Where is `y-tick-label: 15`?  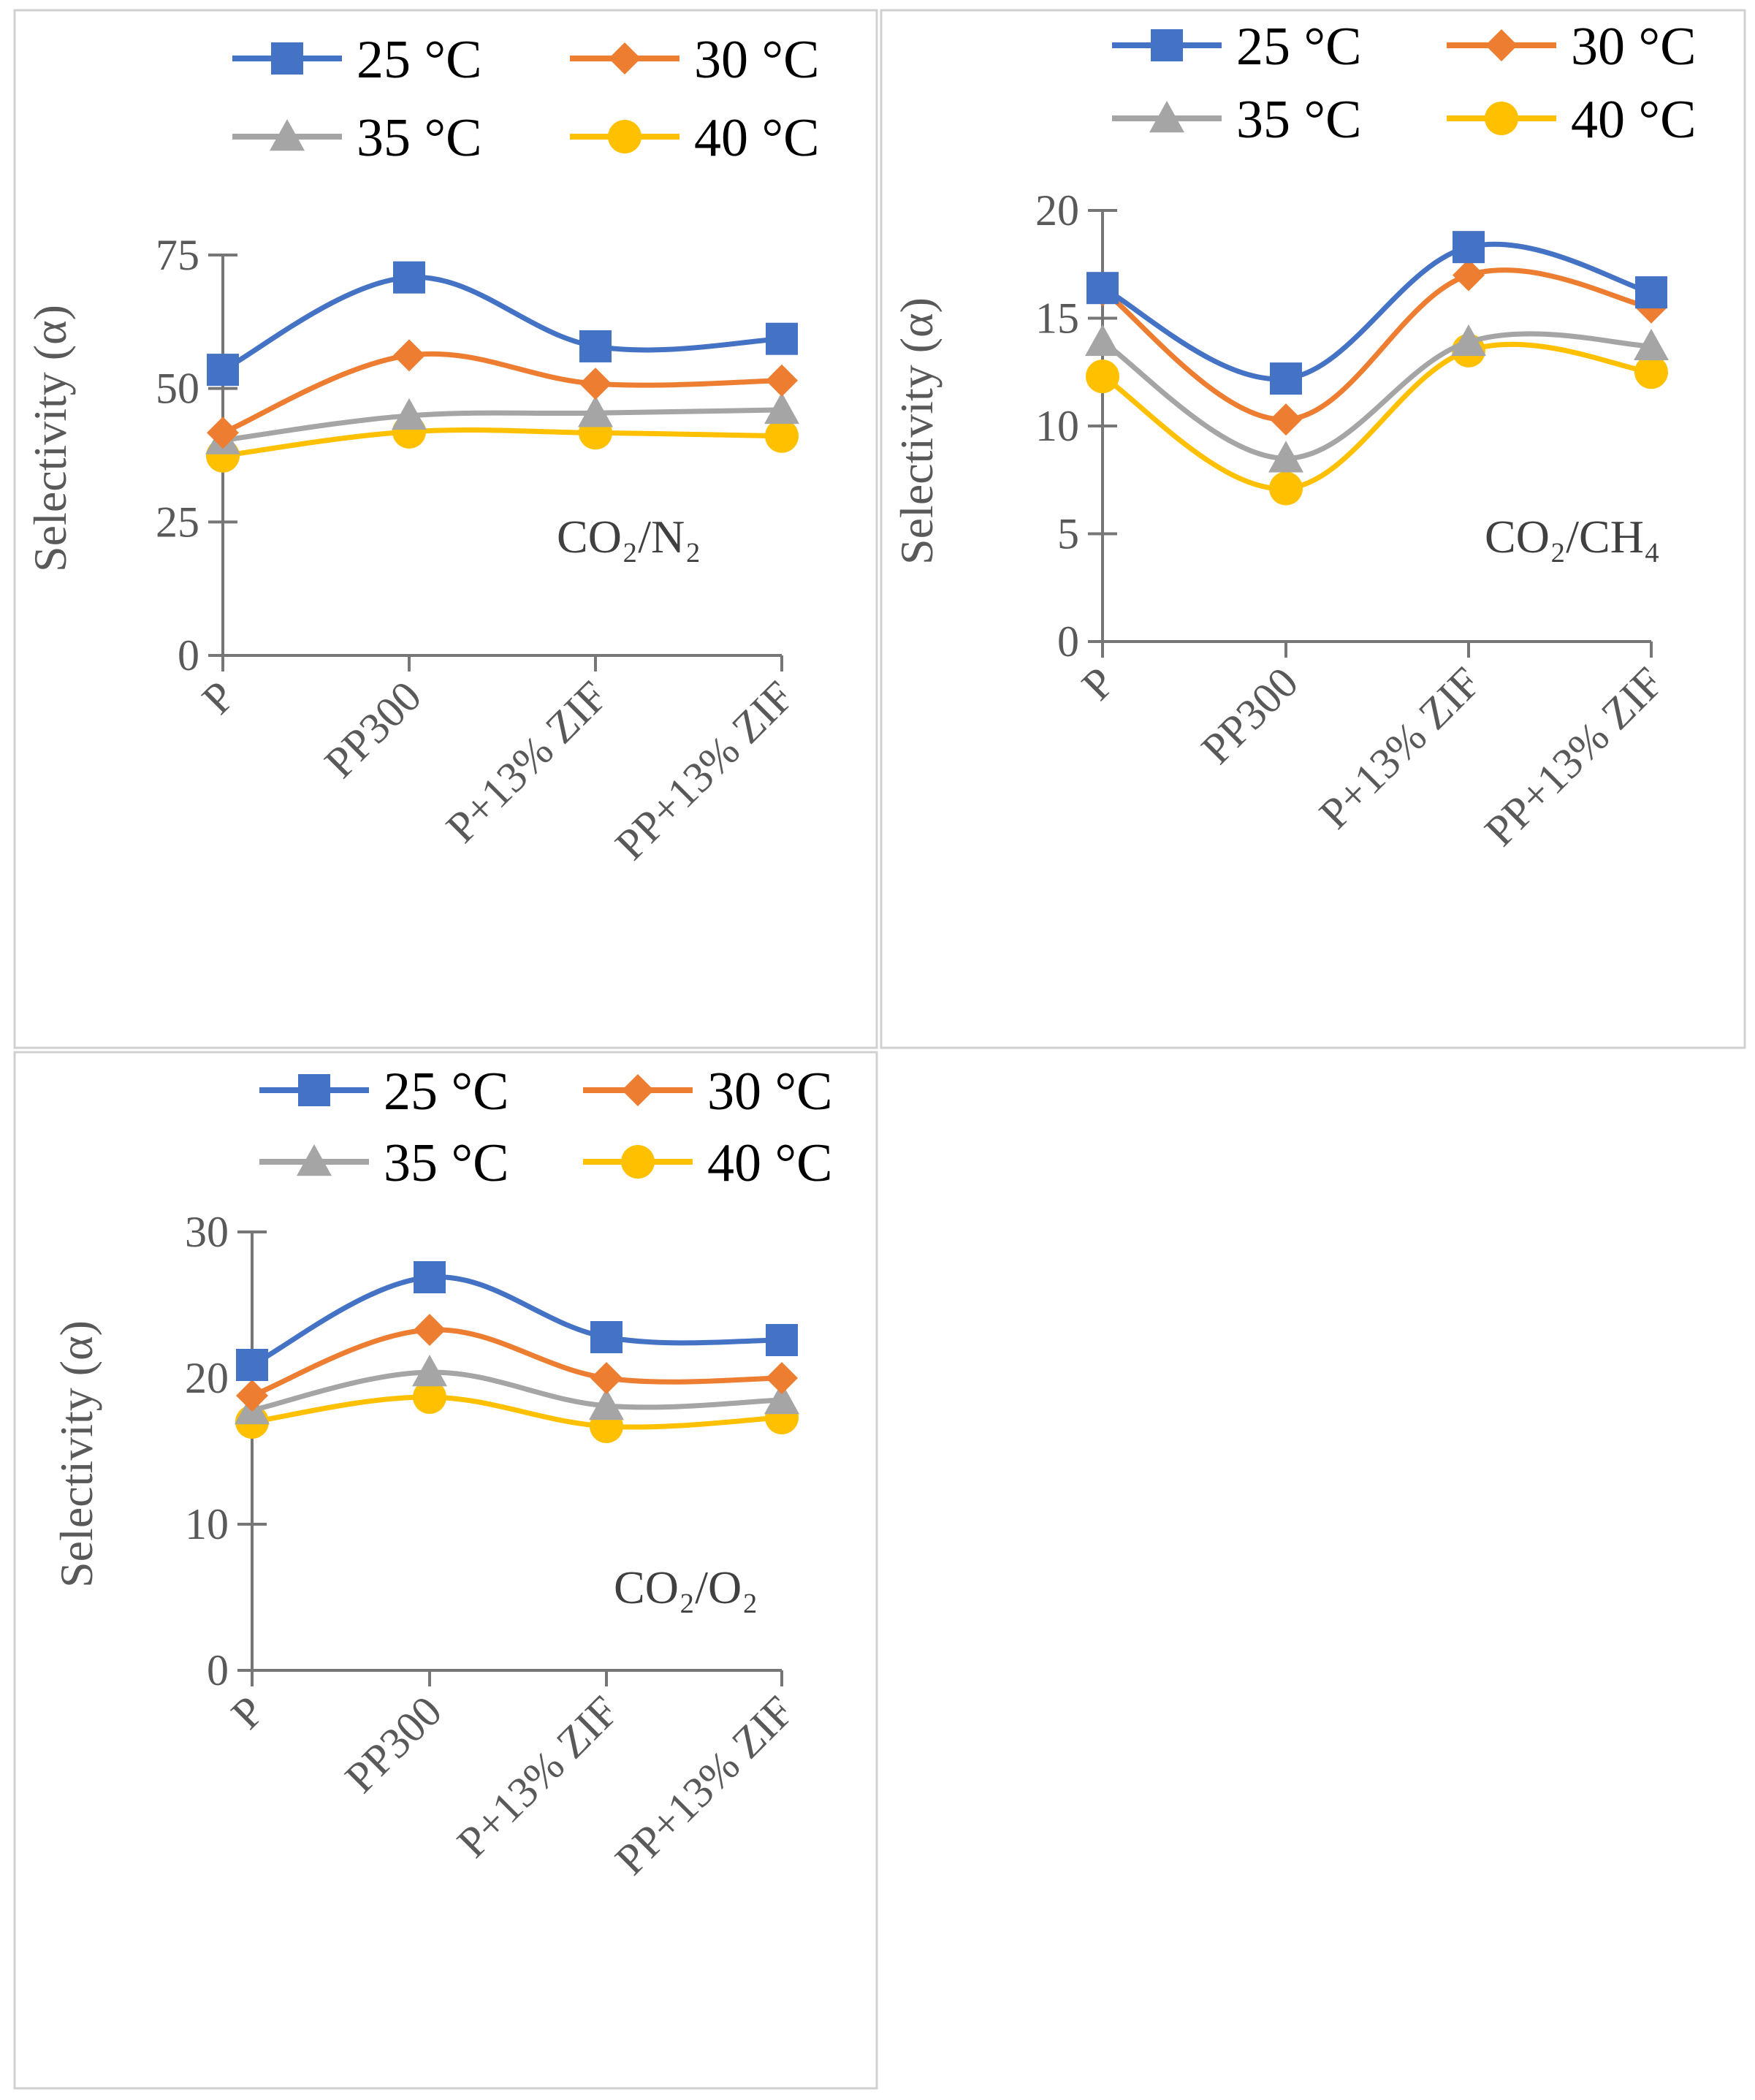
y-tick-label: 15 is located at coordinates (1057, 318).